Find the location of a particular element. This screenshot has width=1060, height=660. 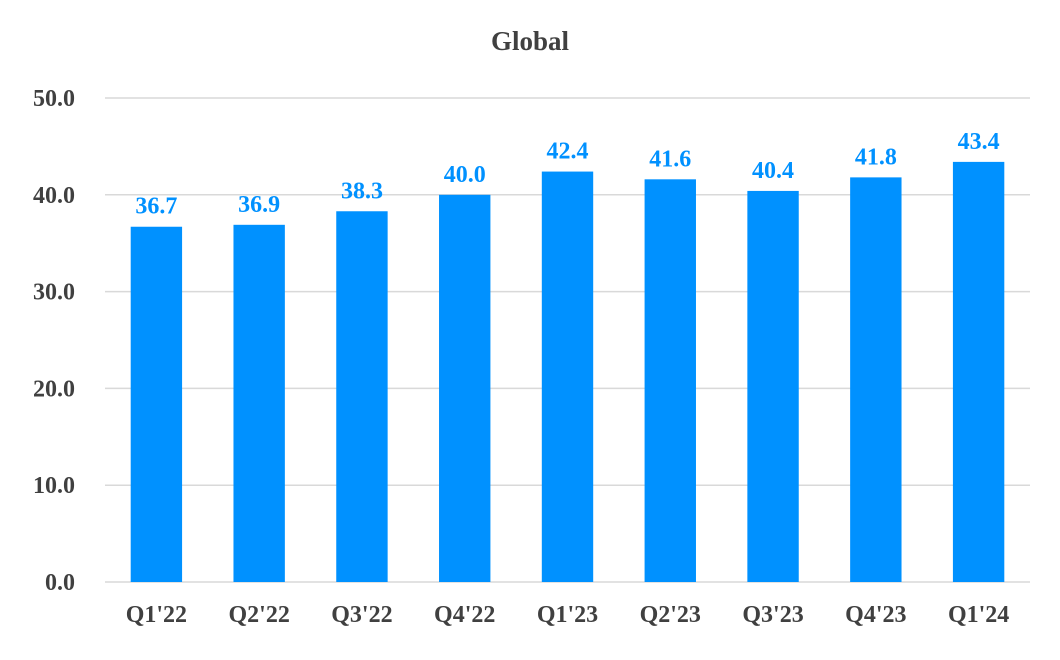

data-label: 36.7 is located at coordinates (156, 207).